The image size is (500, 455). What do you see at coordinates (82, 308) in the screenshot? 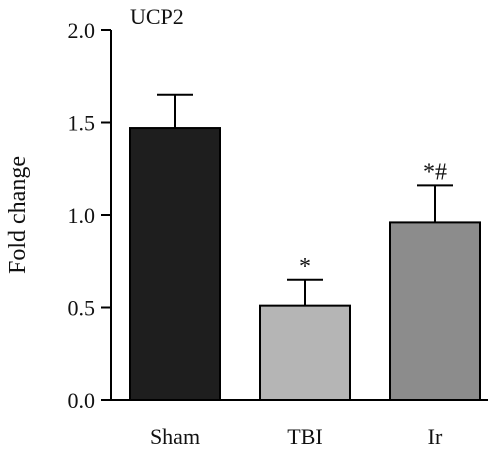
I see `y-tick-label: 0.5` at bounding box center [82, 308].